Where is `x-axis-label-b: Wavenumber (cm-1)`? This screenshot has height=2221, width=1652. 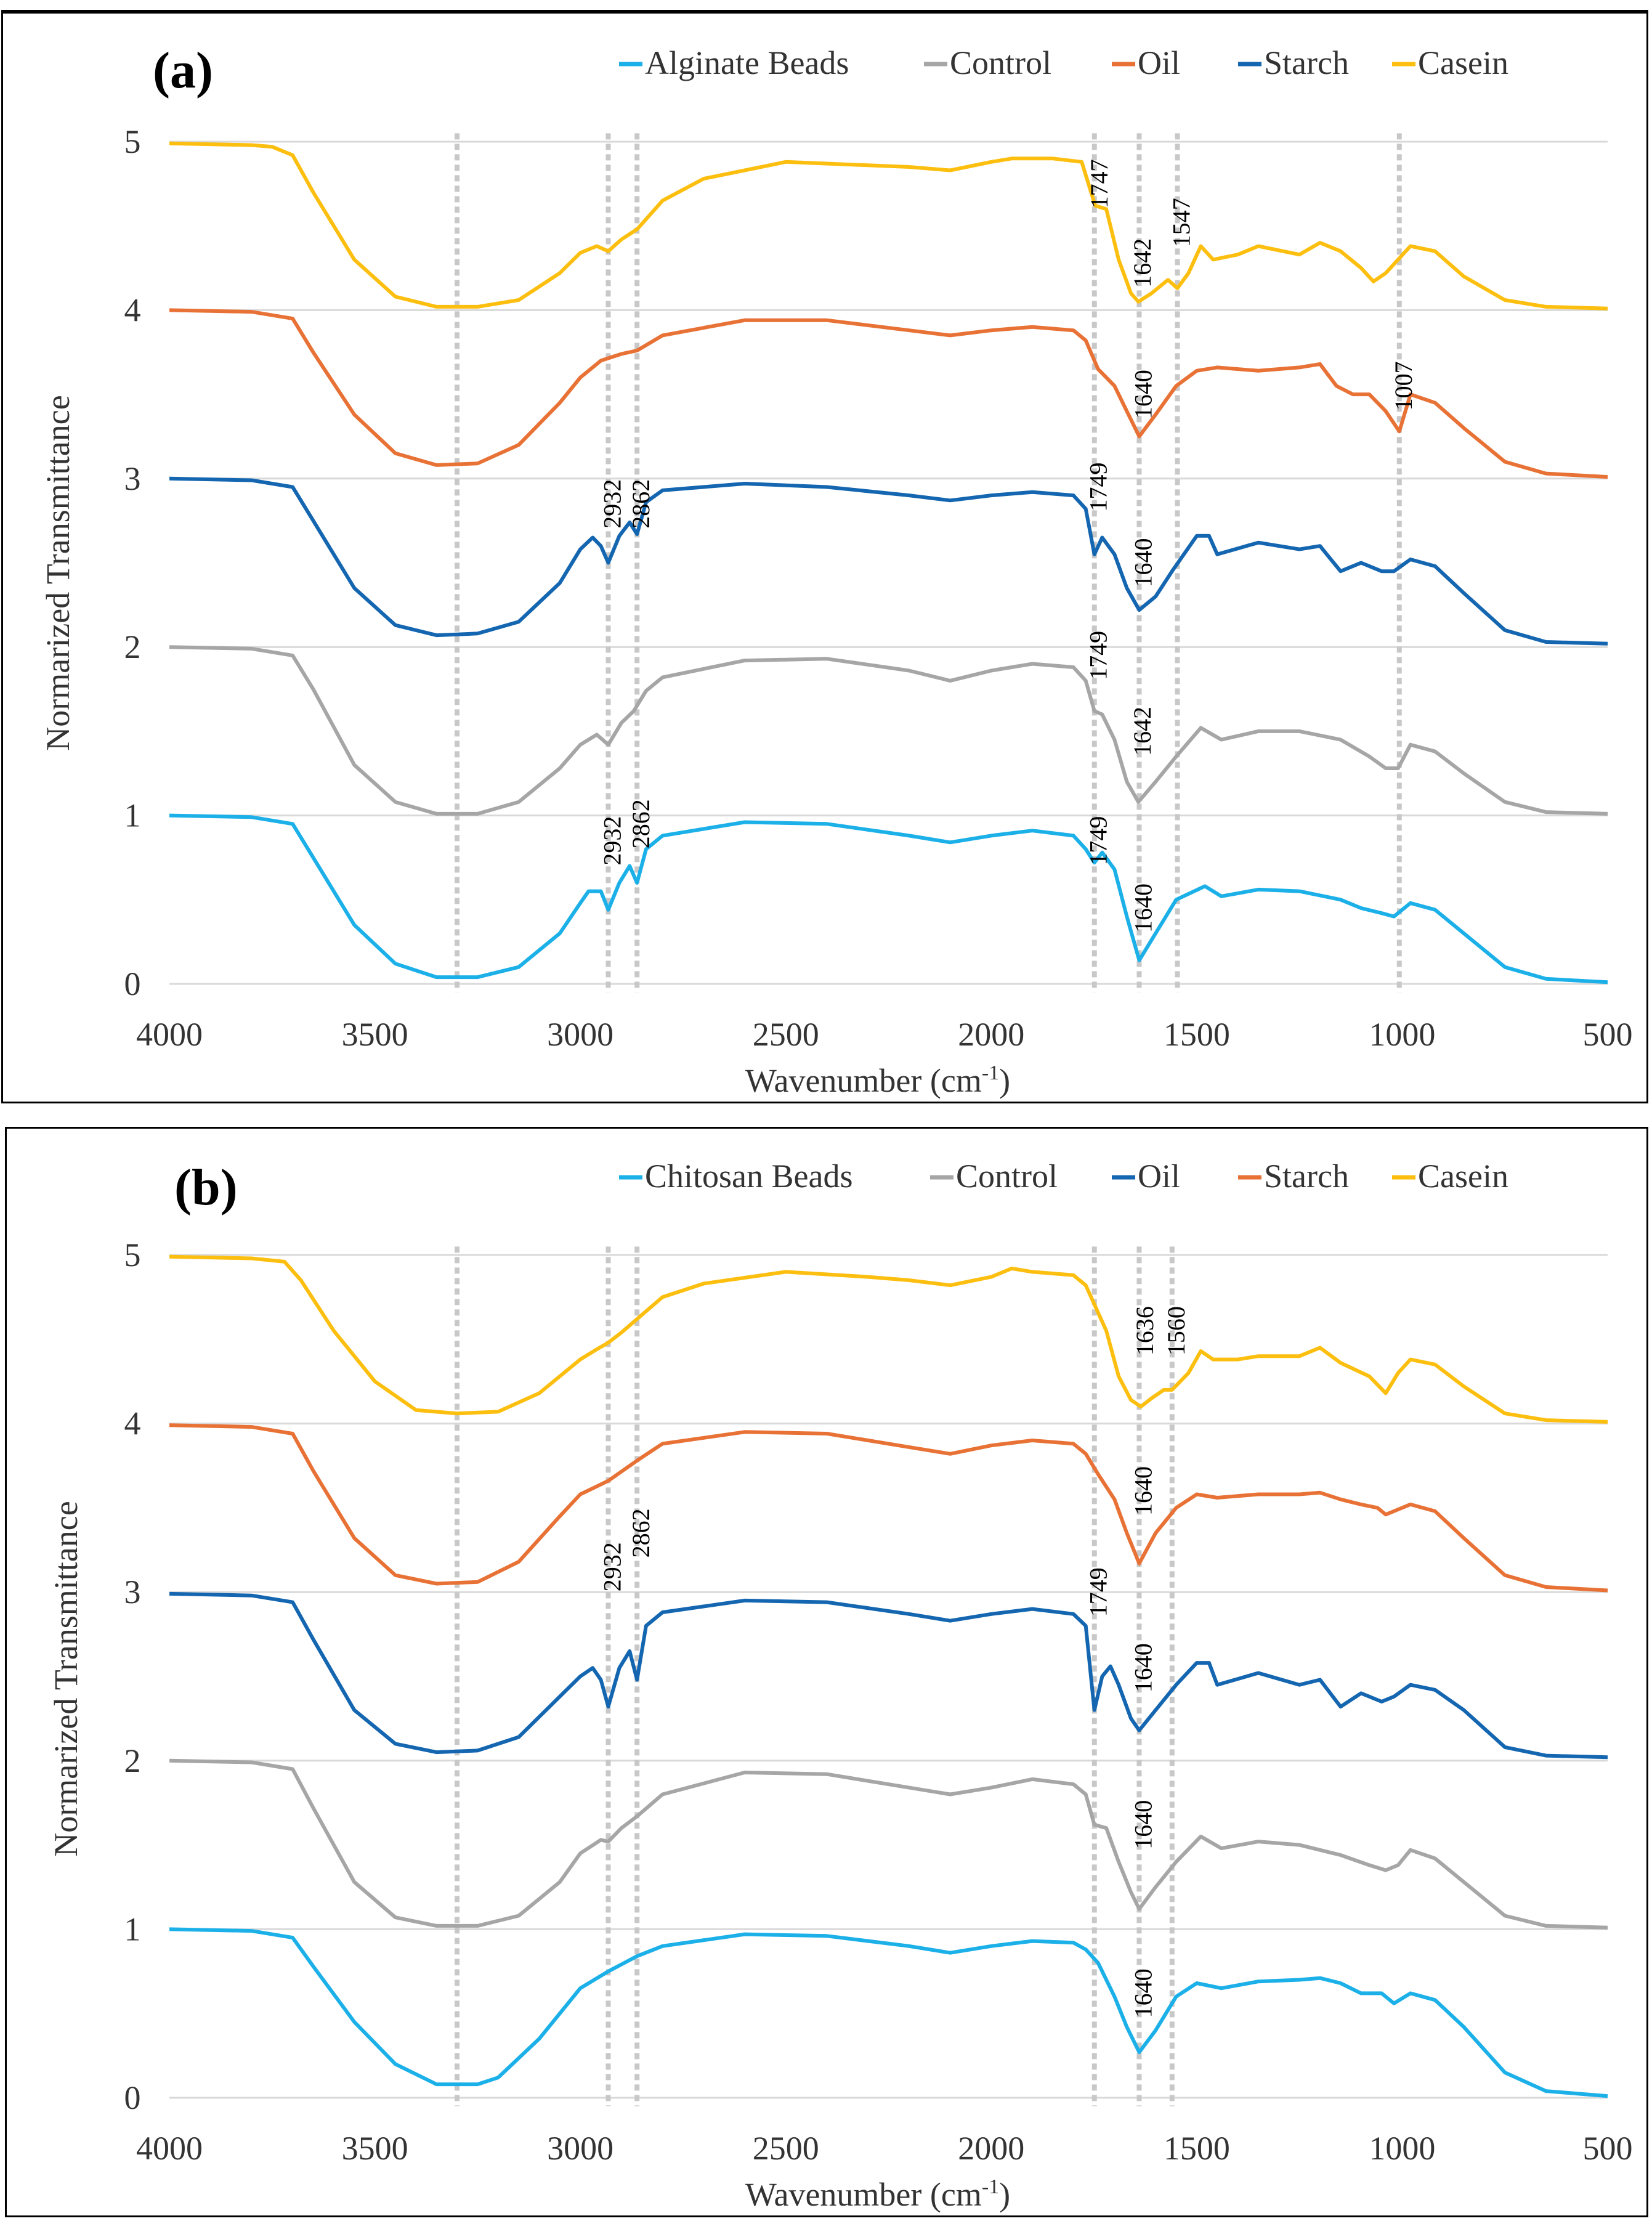
x-axis-label-b: Wavenumber (cm-1) is located at coordinates (877, 2194).